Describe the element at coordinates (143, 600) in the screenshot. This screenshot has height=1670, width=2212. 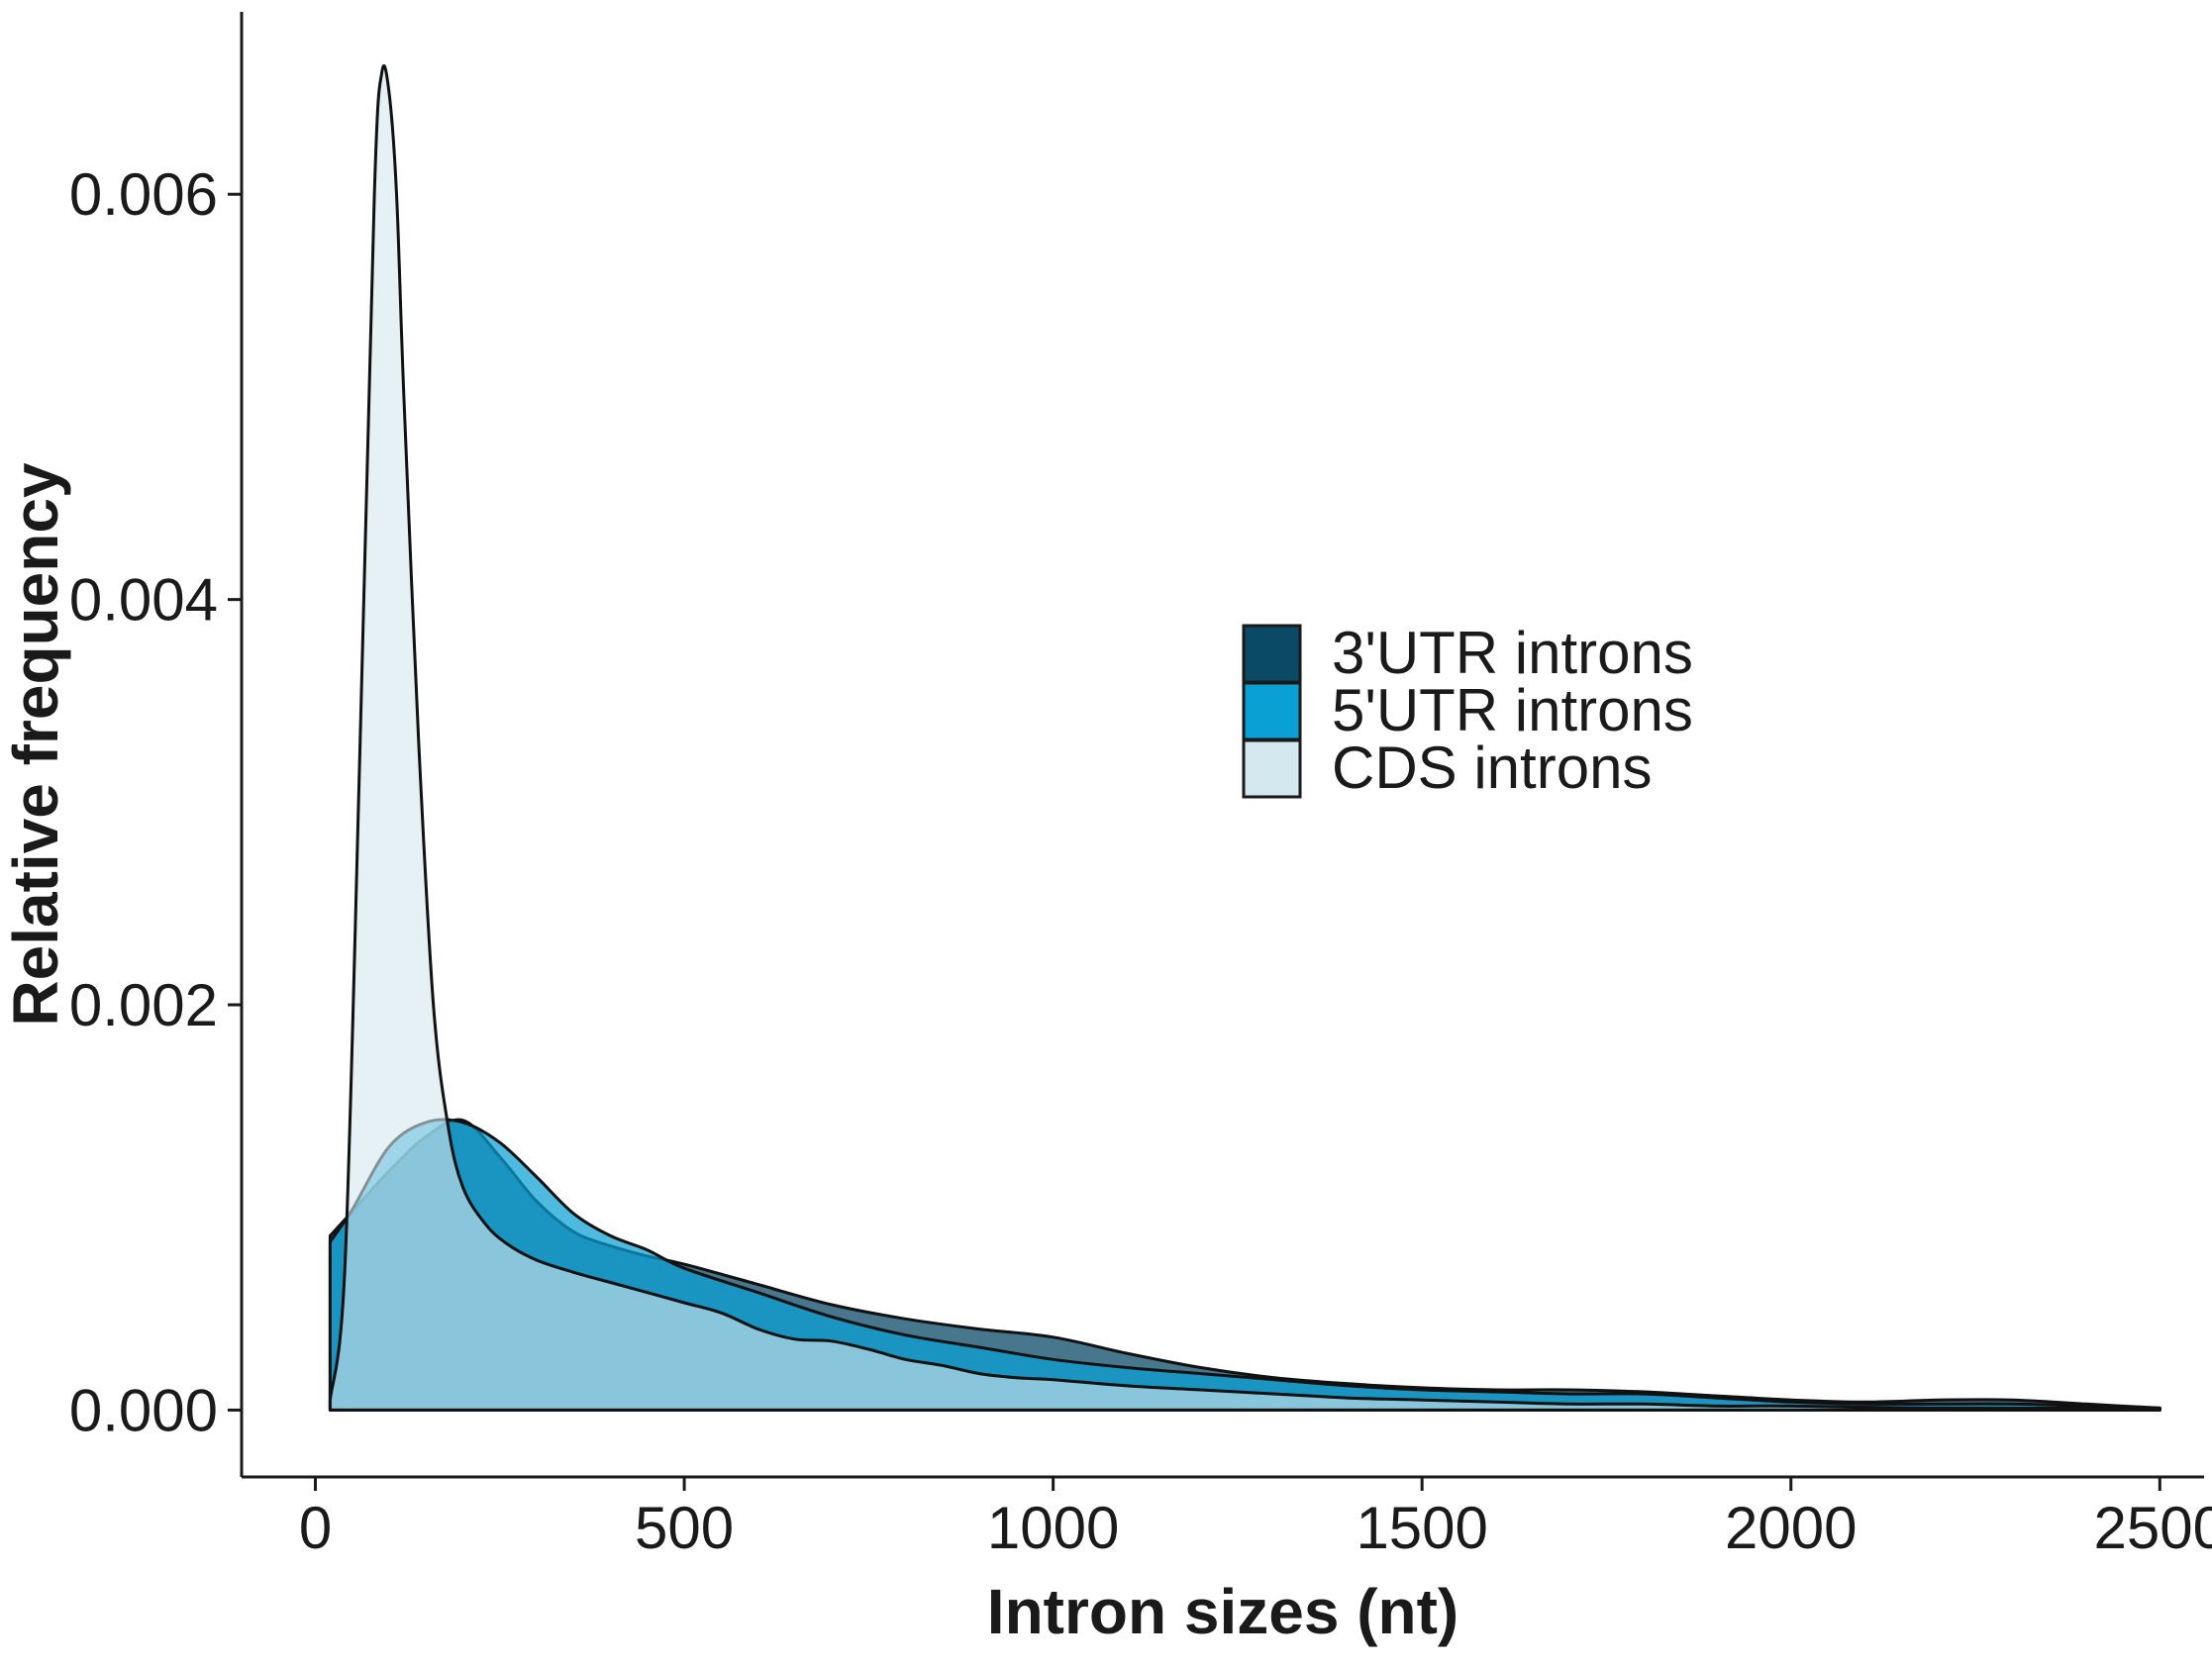
I see `y-tick-label: 0.004` at that location.